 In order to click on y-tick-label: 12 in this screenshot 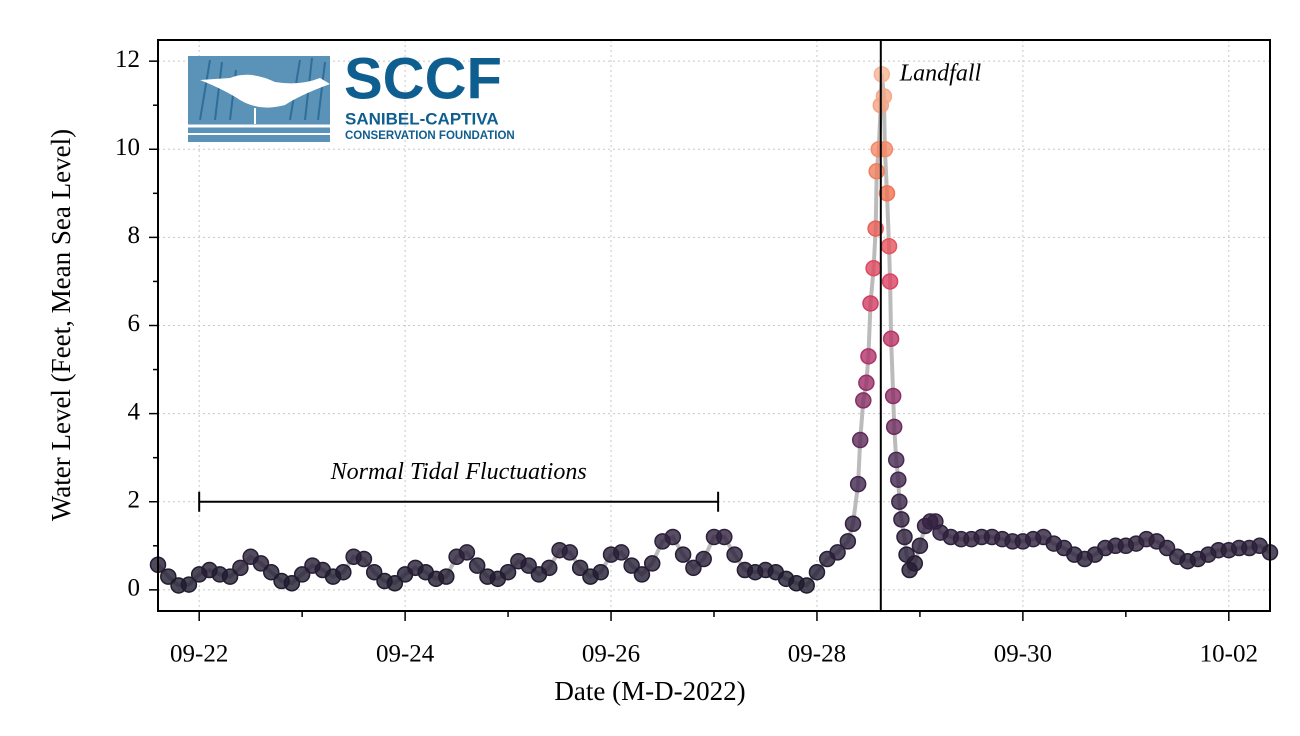, I will do `click(127, 59)`.